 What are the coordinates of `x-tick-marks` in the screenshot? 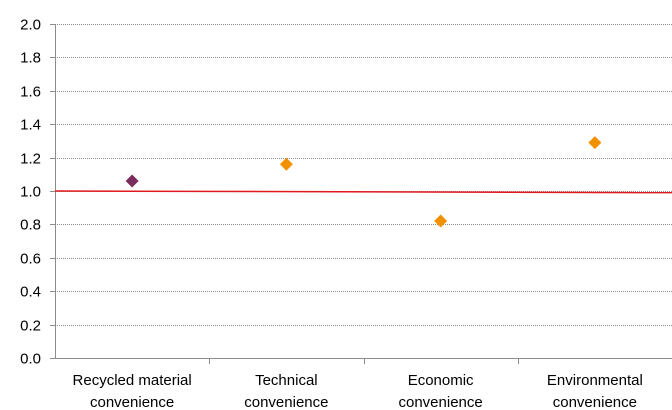 It's located at (364, 361).